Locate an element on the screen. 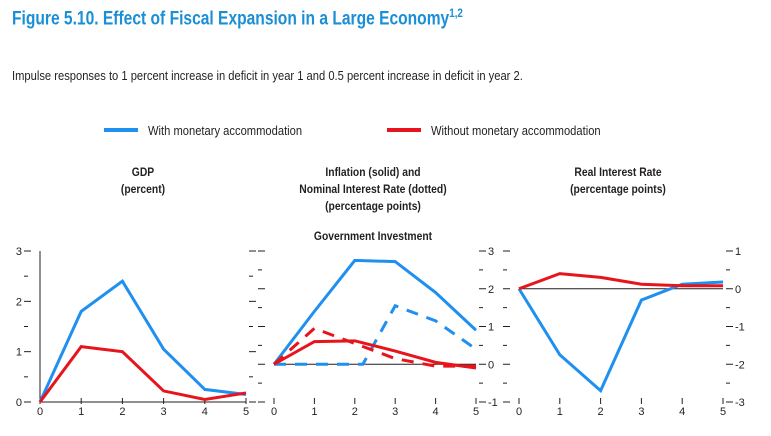 The image size is (771, 436). panel-title-real-interest-rate: Real Interest Rate (percentage points) is located at coordinates (618, 180).